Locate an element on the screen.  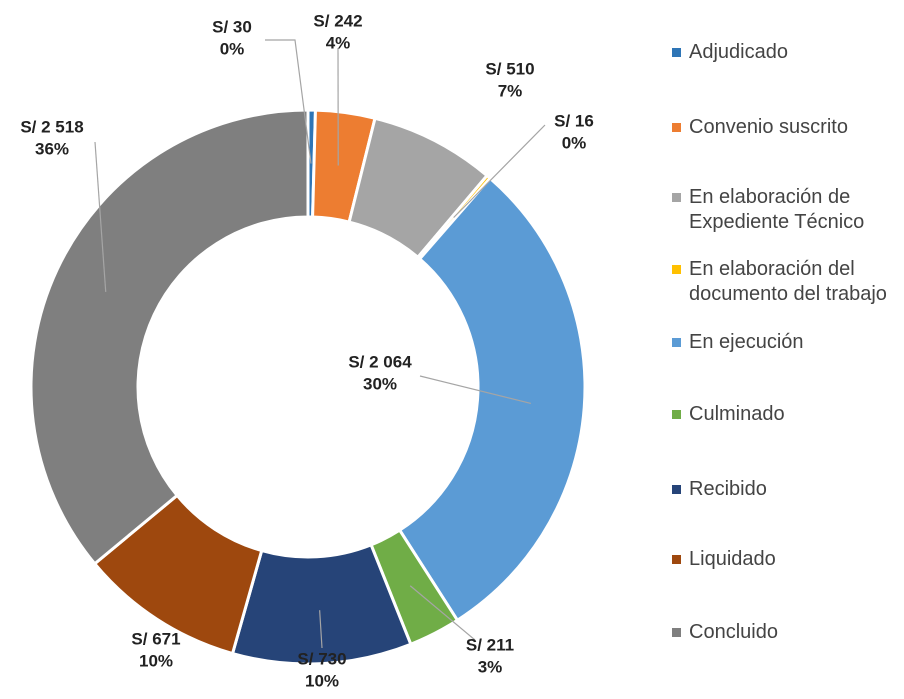
legend-label: Adjudicado is located at coordinates (738, 52).